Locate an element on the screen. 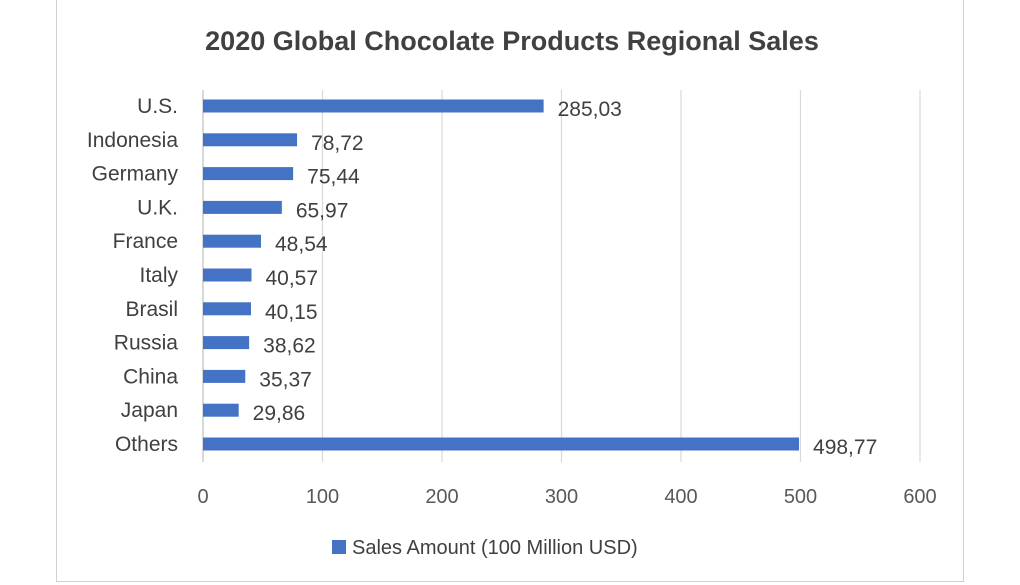  x-tick-label: 600 is located at coordinates (919, 497).